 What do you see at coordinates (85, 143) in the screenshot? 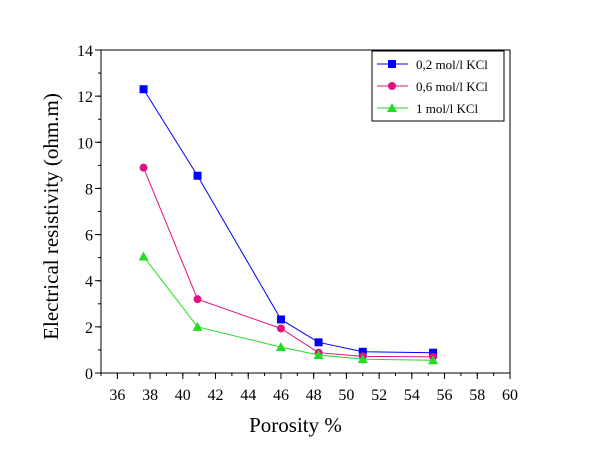
I see `y-tick-label: 10` at bounding box center [85, 143].